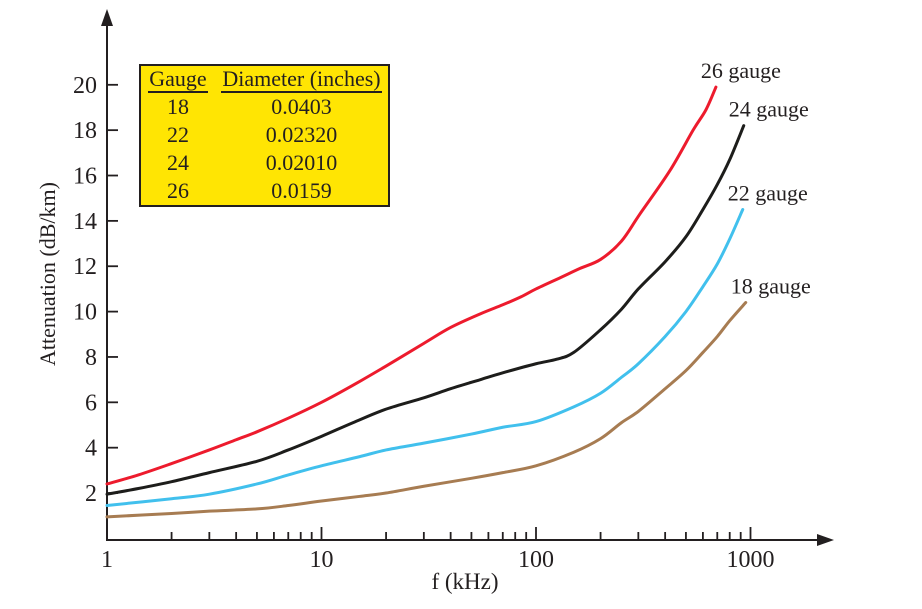 Image resolution: width=922 pixels, height=609 pixels. What do you see at coordinates (768, 193) in the screenshot?
I see `curve-label-22-gauge: 22 gauge` at bounding box center [768, 193].